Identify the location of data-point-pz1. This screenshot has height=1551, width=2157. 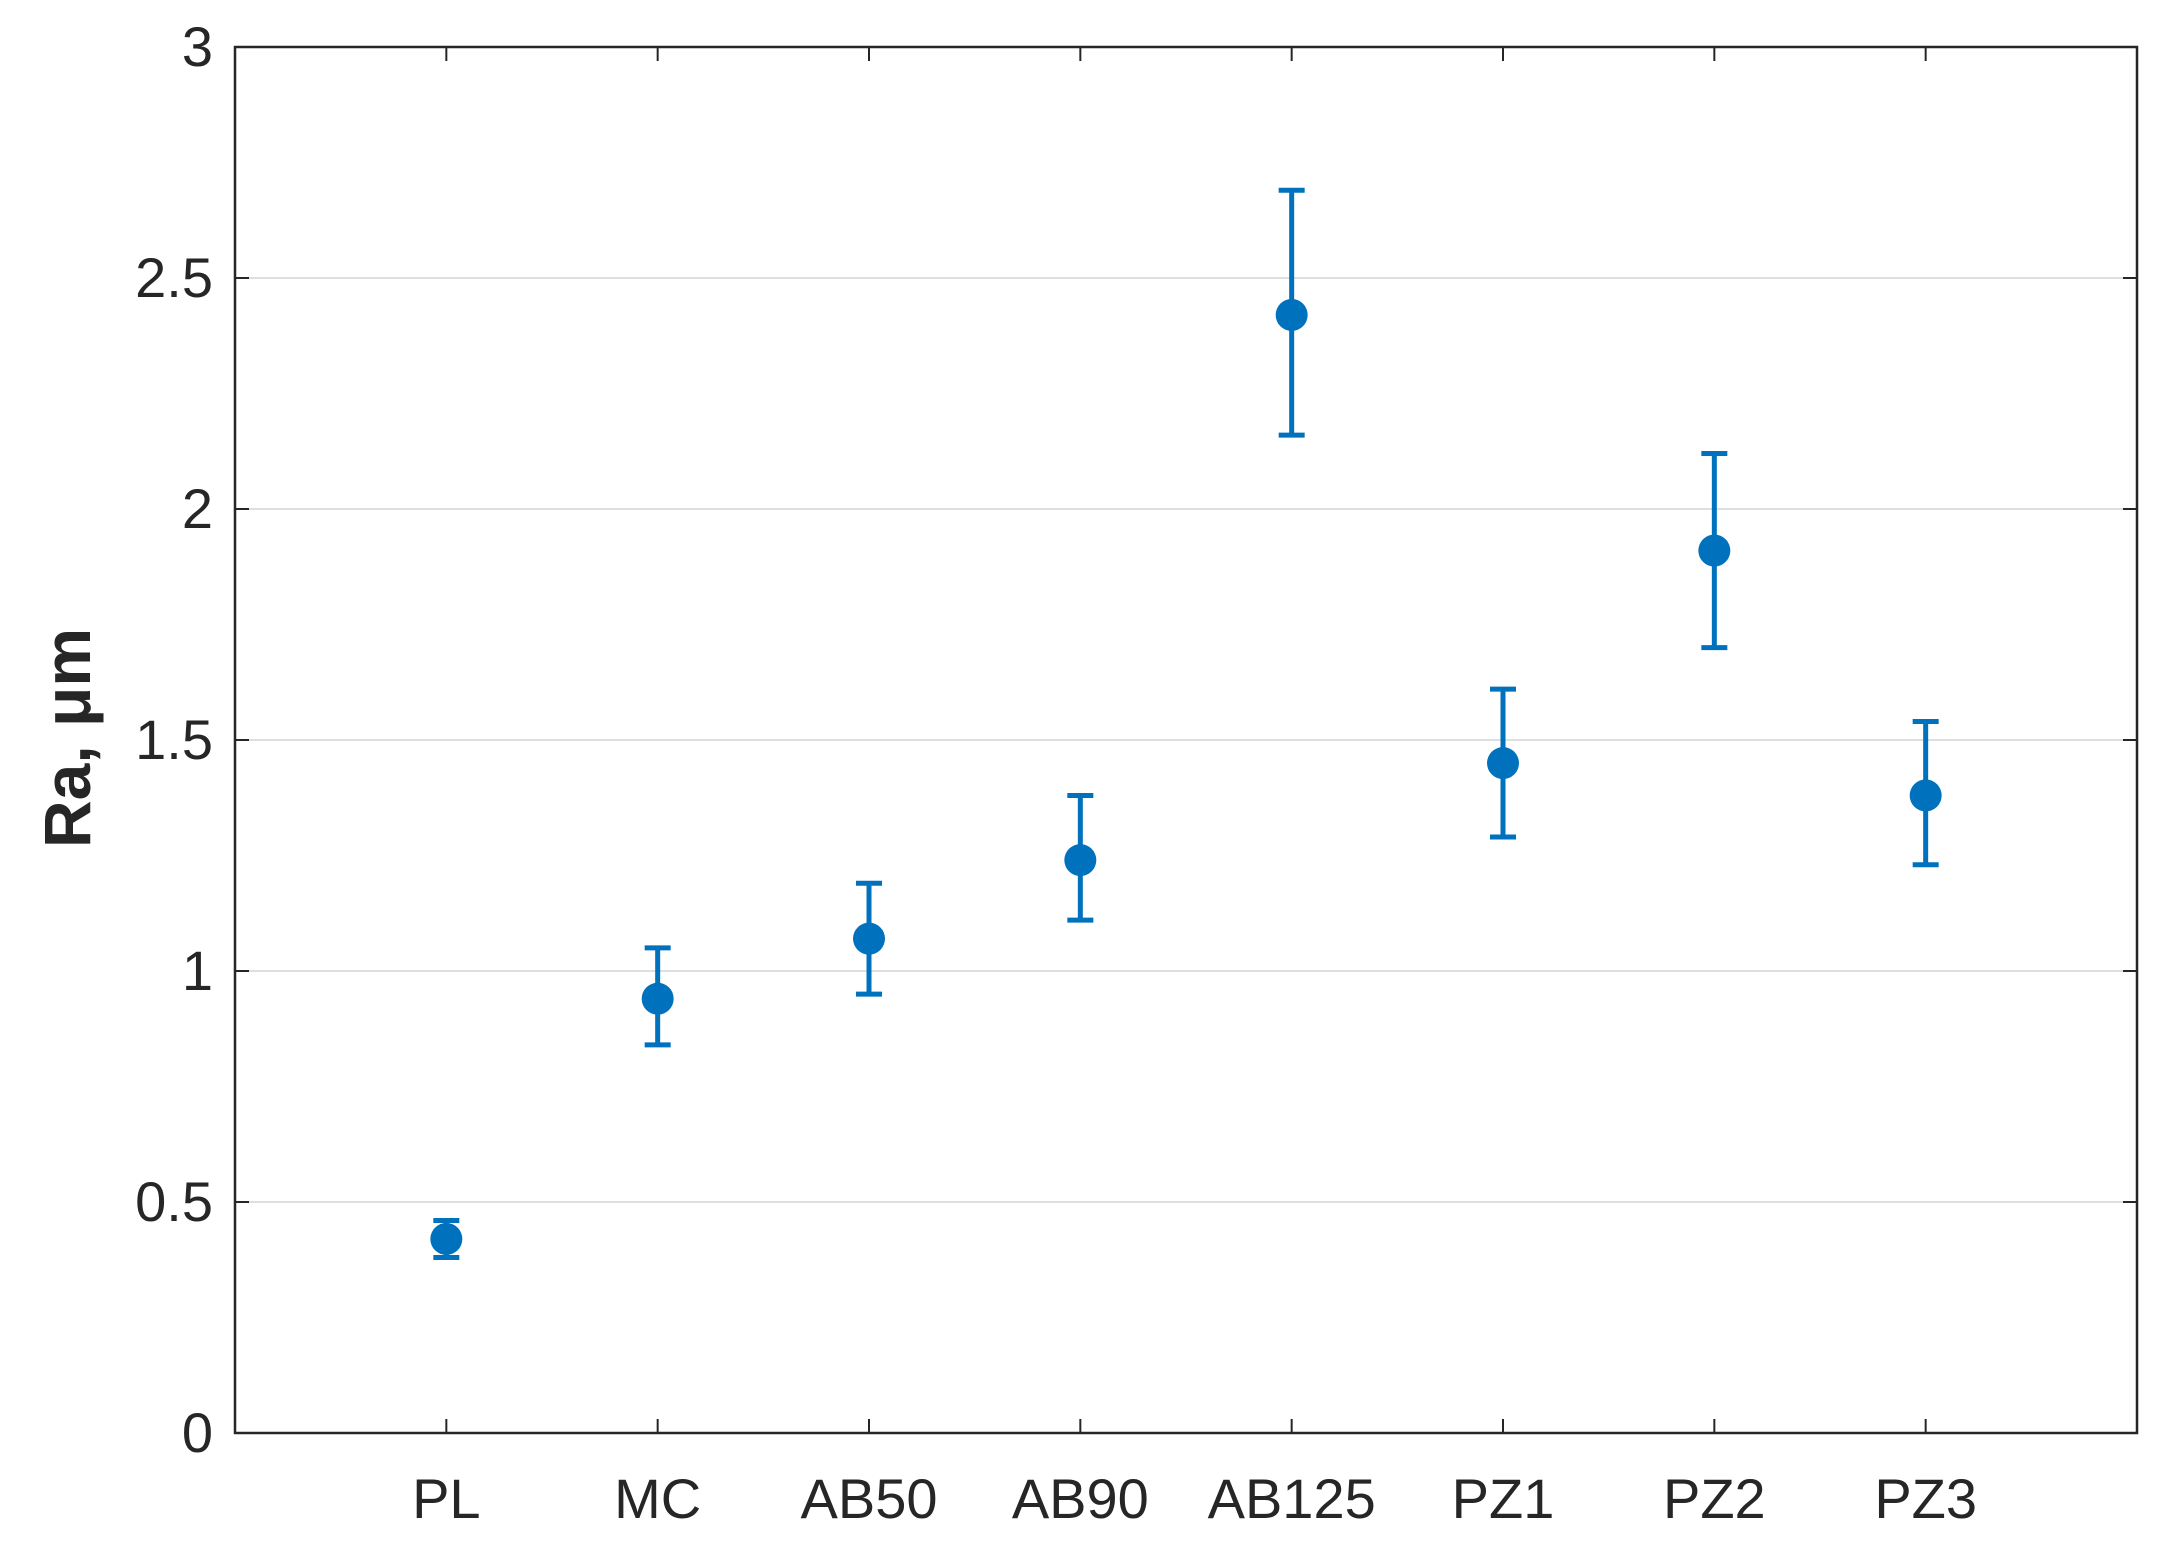
(1503, 763).